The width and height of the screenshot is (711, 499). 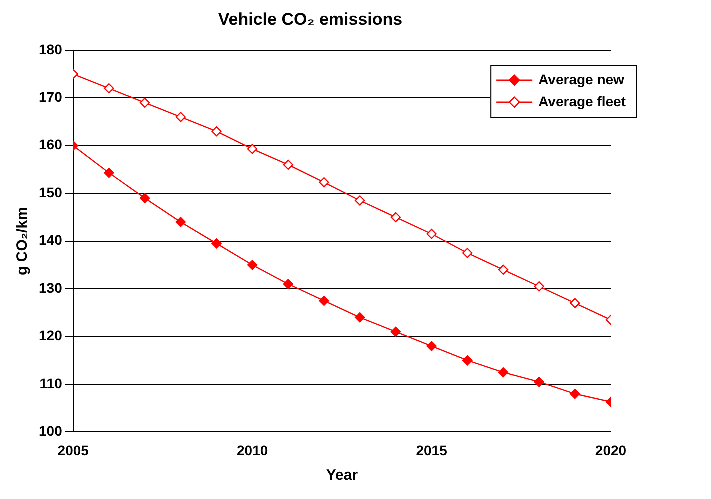 What do you see at coordinates (51, 144) in the screenshot?
I see `y-tick-label: 160` at bounding box center [51, 144].